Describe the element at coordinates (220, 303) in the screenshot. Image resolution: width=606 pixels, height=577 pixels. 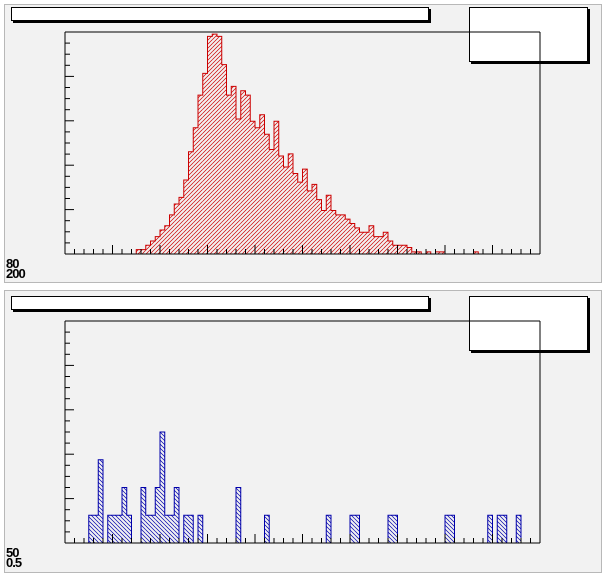
I see `title-box-bottom` at that location.